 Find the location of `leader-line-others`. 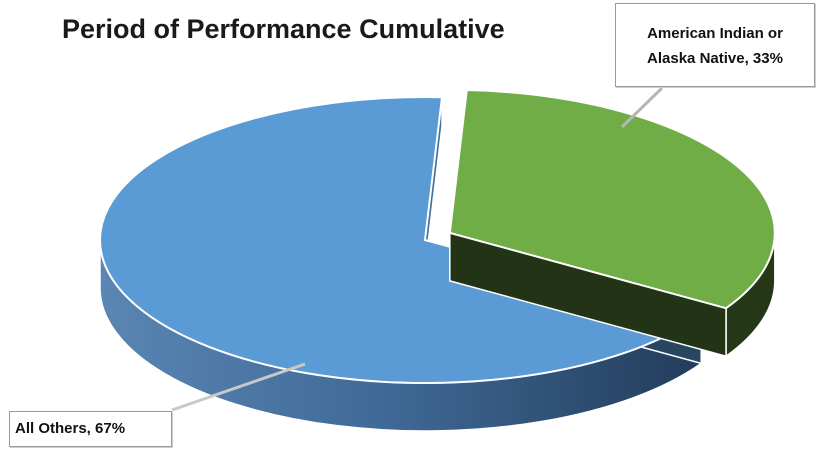

leader-line-others is located at coordinates (238, 387).